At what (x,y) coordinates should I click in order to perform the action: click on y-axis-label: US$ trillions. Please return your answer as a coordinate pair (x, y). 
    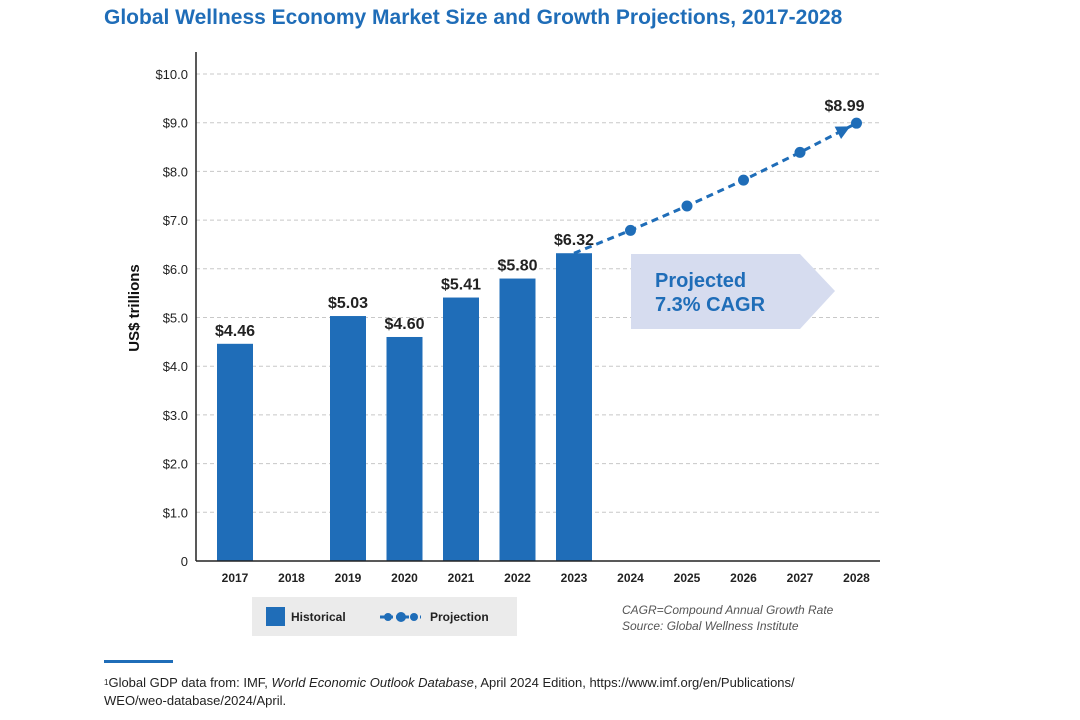
    Looking at the image, I should click on (134, 308).